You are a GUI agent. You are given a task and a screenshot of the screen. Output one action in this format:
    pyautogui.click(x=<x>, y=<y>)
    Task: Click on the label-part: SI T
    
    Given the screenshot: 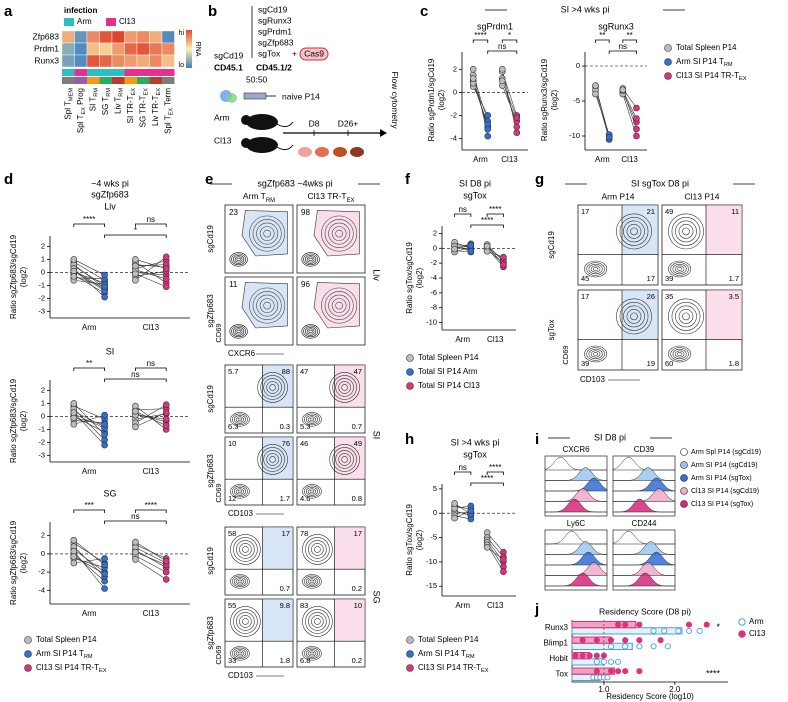 What is the action you would take?
    pyautogui.click(x=92, y=104)
    